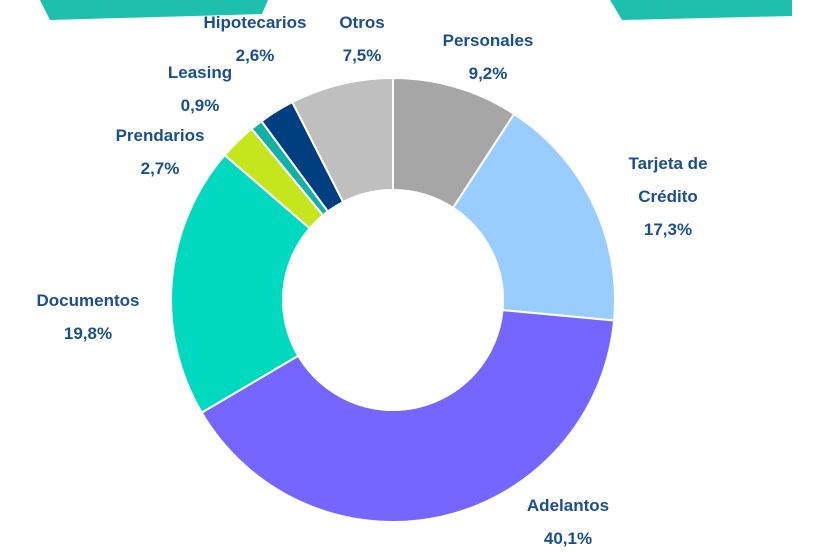 This screenshot has height=552, width=823. I want to click on slice-label: Otros 7,5%, so click(361, 39).